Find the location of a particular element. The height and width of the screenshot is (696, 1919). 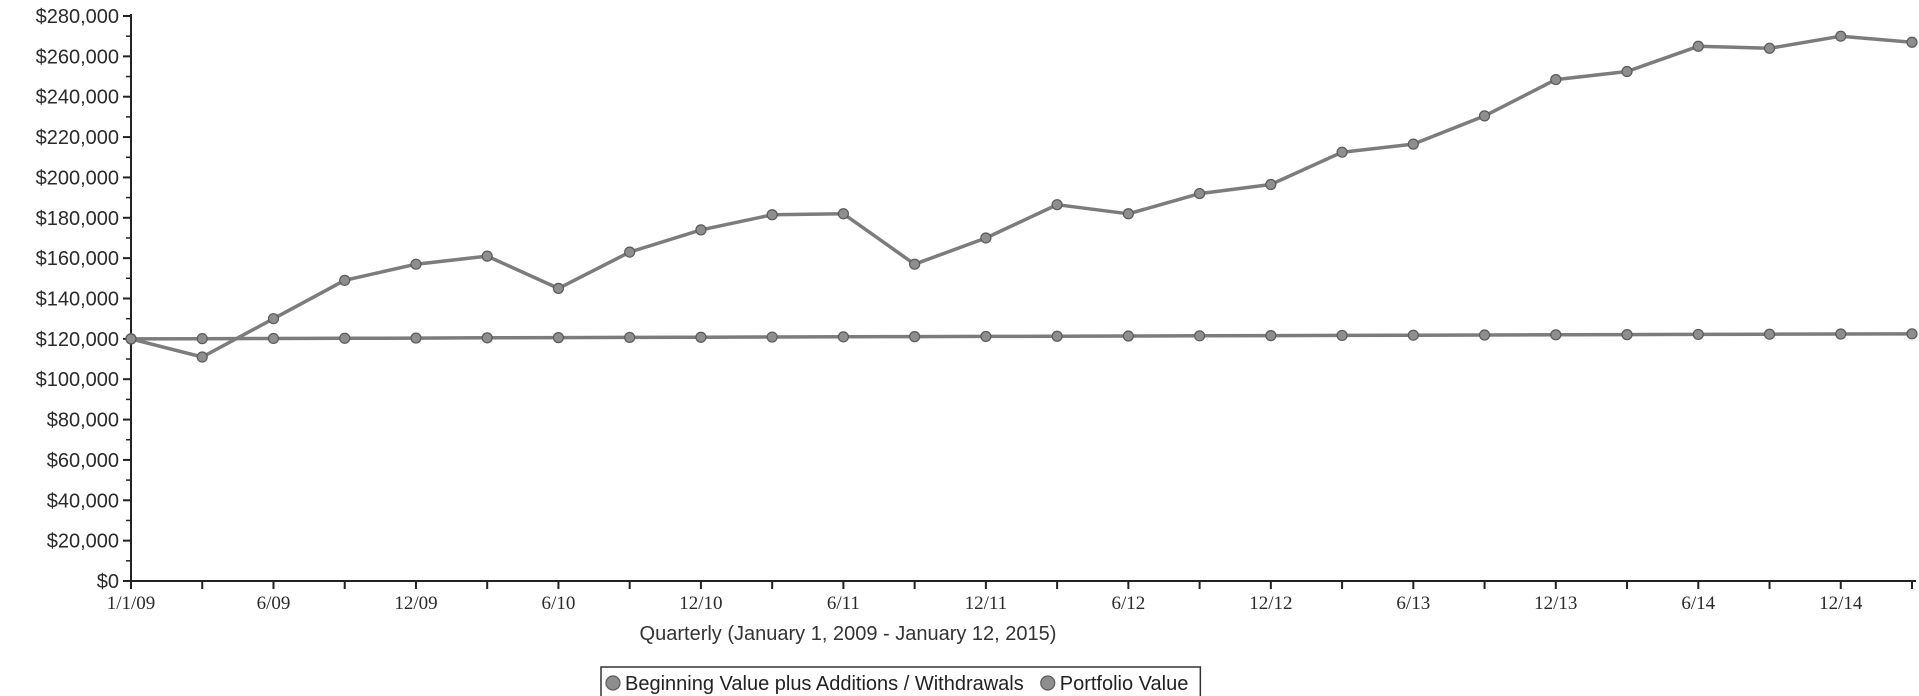

y-tick-label: $0 is located at coordinates (108, 582).